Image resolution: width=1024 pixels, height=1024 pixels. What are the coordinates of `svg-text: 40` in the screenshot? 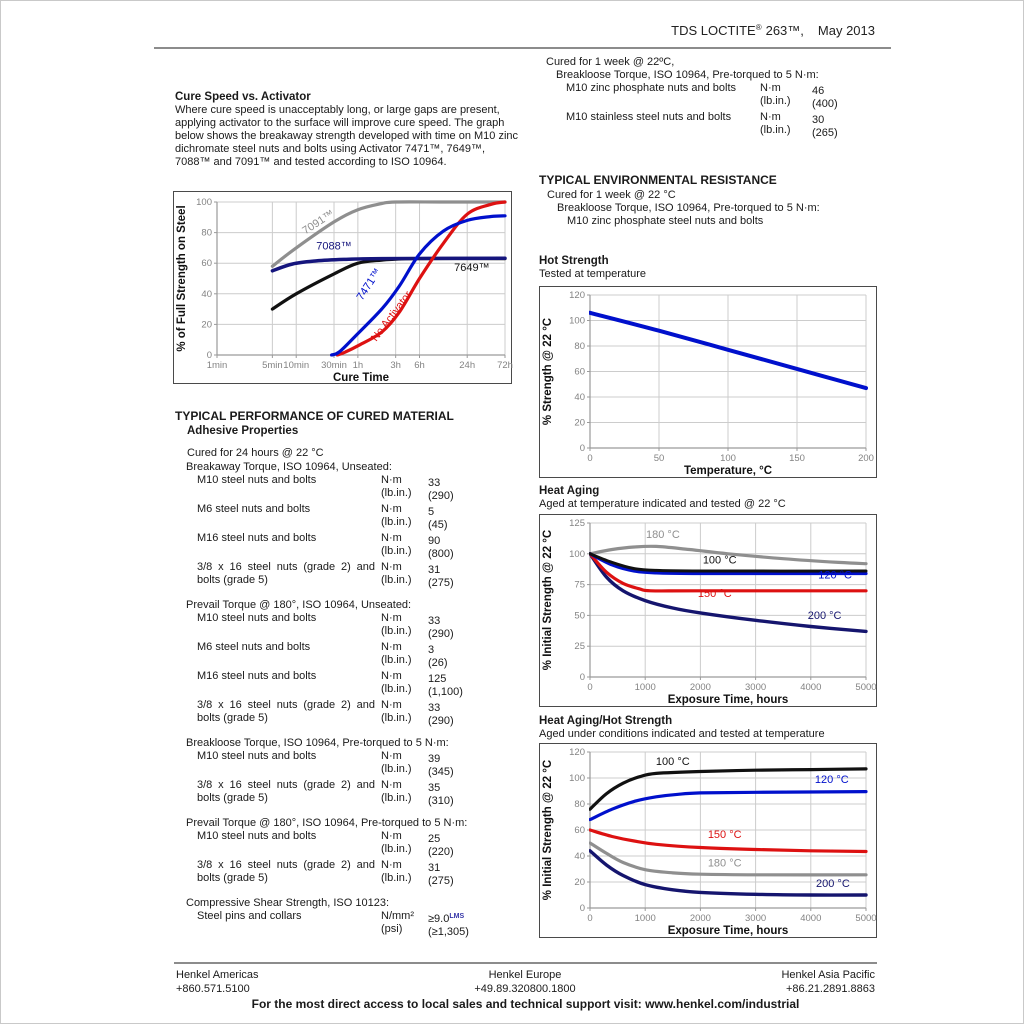 It's located at (579, 397).